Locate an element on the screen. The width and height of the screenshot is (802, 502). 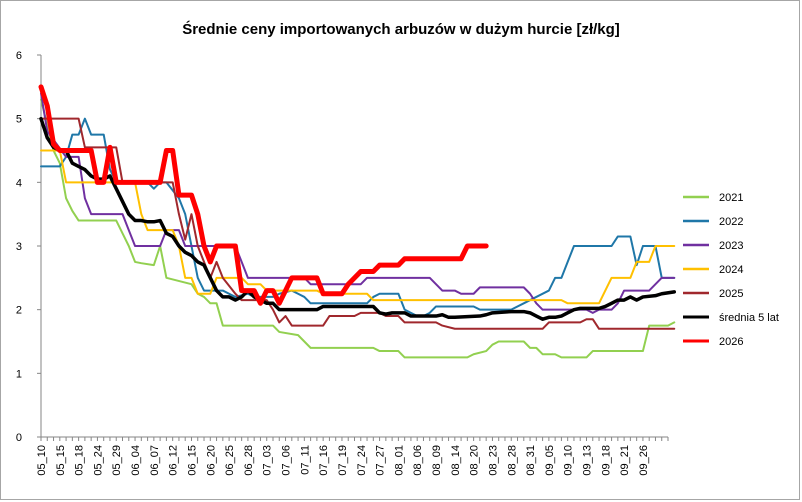
x-tick-label: 08_01 is located at coordinates (399, 460).